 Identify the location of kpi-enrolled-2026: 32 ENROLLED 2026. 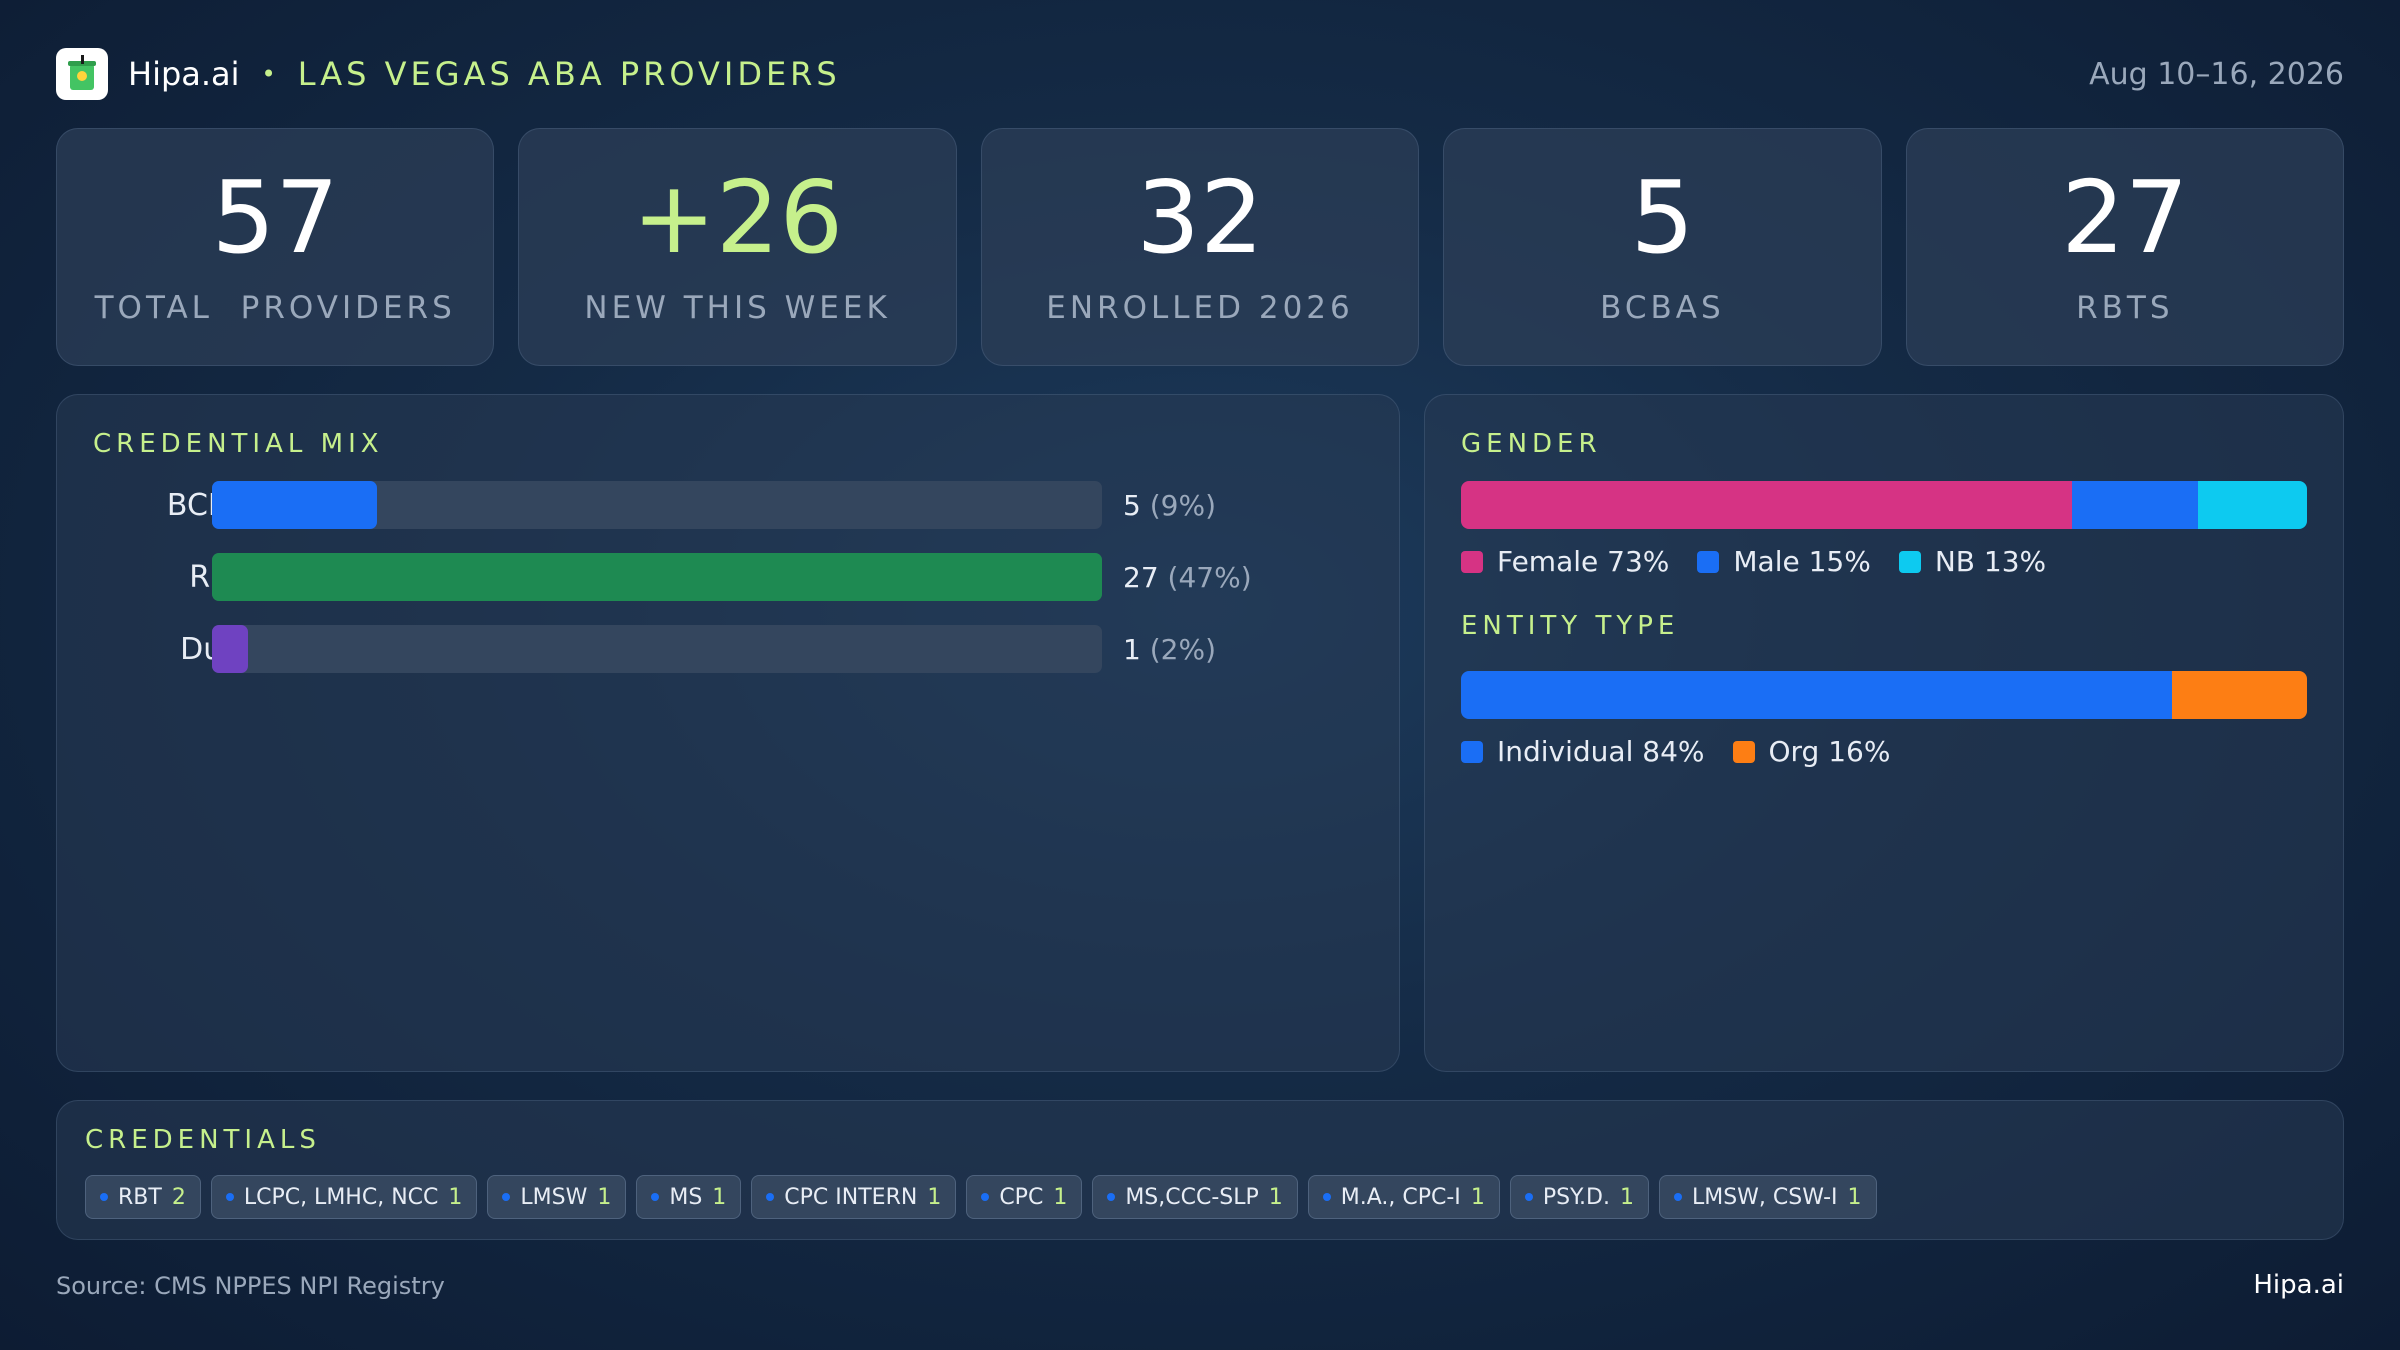
(1200, 247).